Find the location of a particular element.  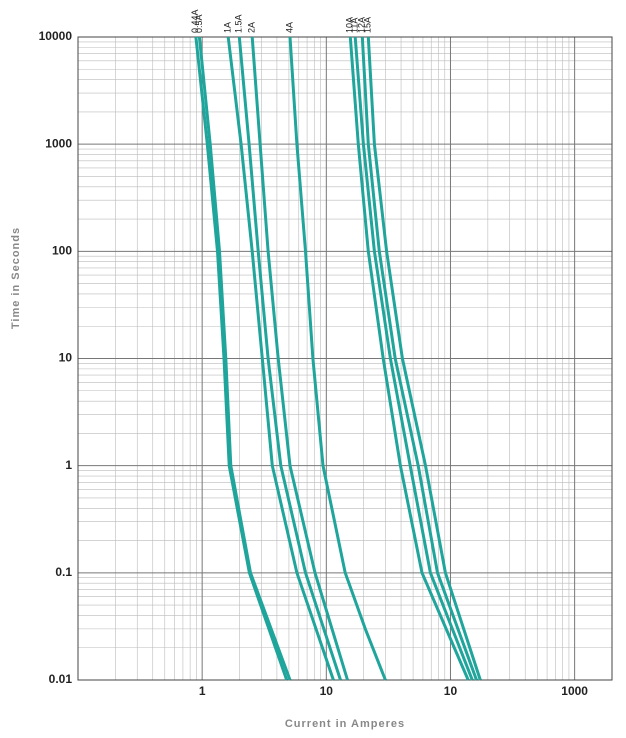

y-tick-label: 10000 is located at coordinates (56, 36).